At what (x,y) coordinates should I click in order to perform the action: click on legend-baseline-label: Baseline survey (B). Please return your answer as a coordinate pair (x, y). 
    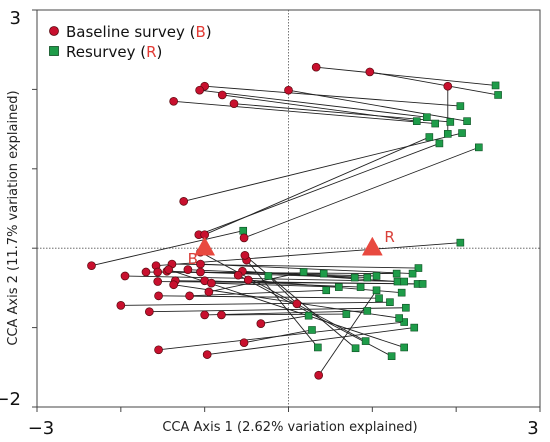
    Looking at the image, I should click on (139, 32).